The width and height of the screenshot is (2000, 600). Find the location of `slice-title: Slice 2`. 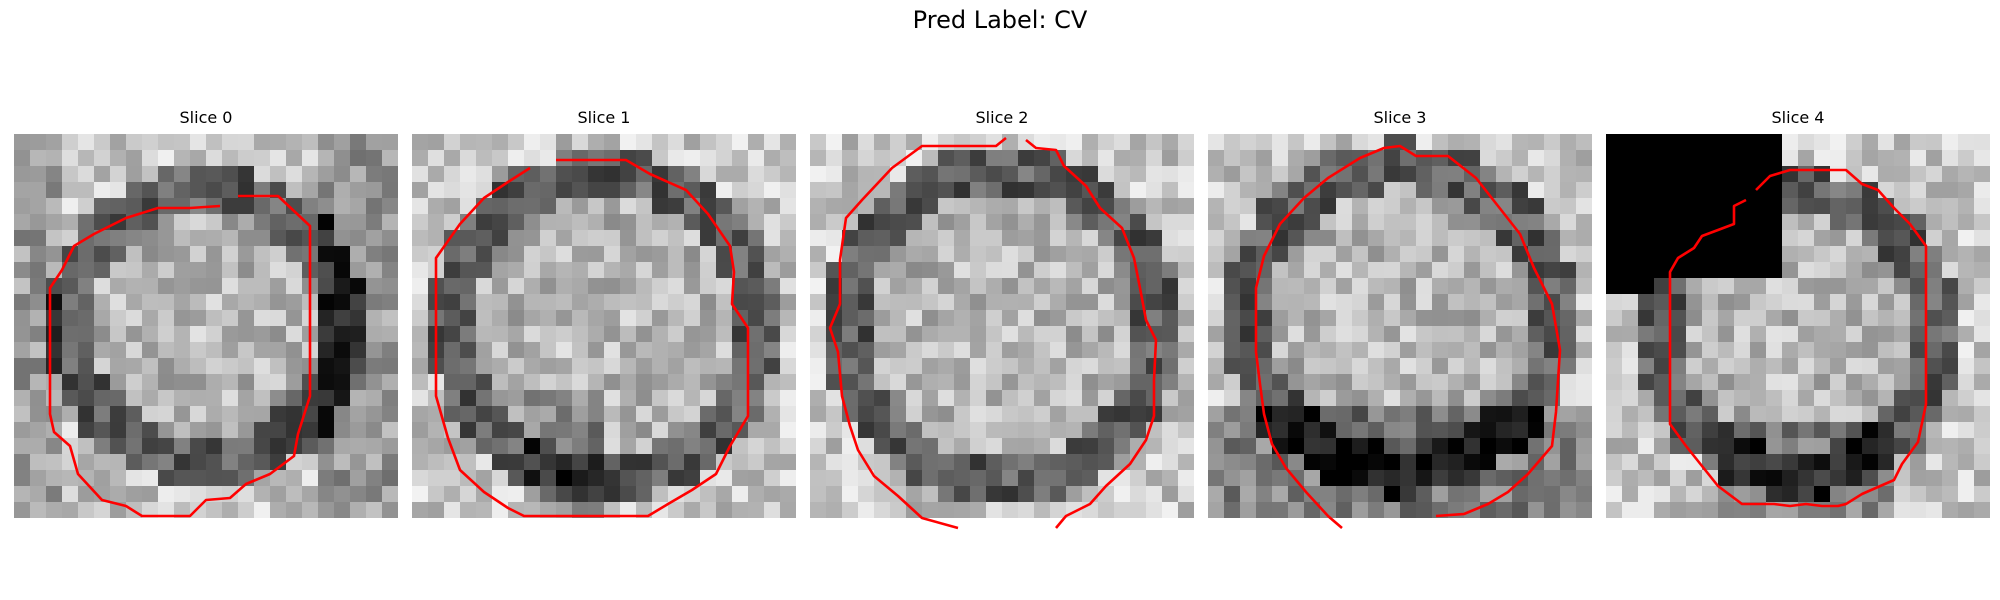

slice-title: Slice 2 is located at coordinates (1002, 117).